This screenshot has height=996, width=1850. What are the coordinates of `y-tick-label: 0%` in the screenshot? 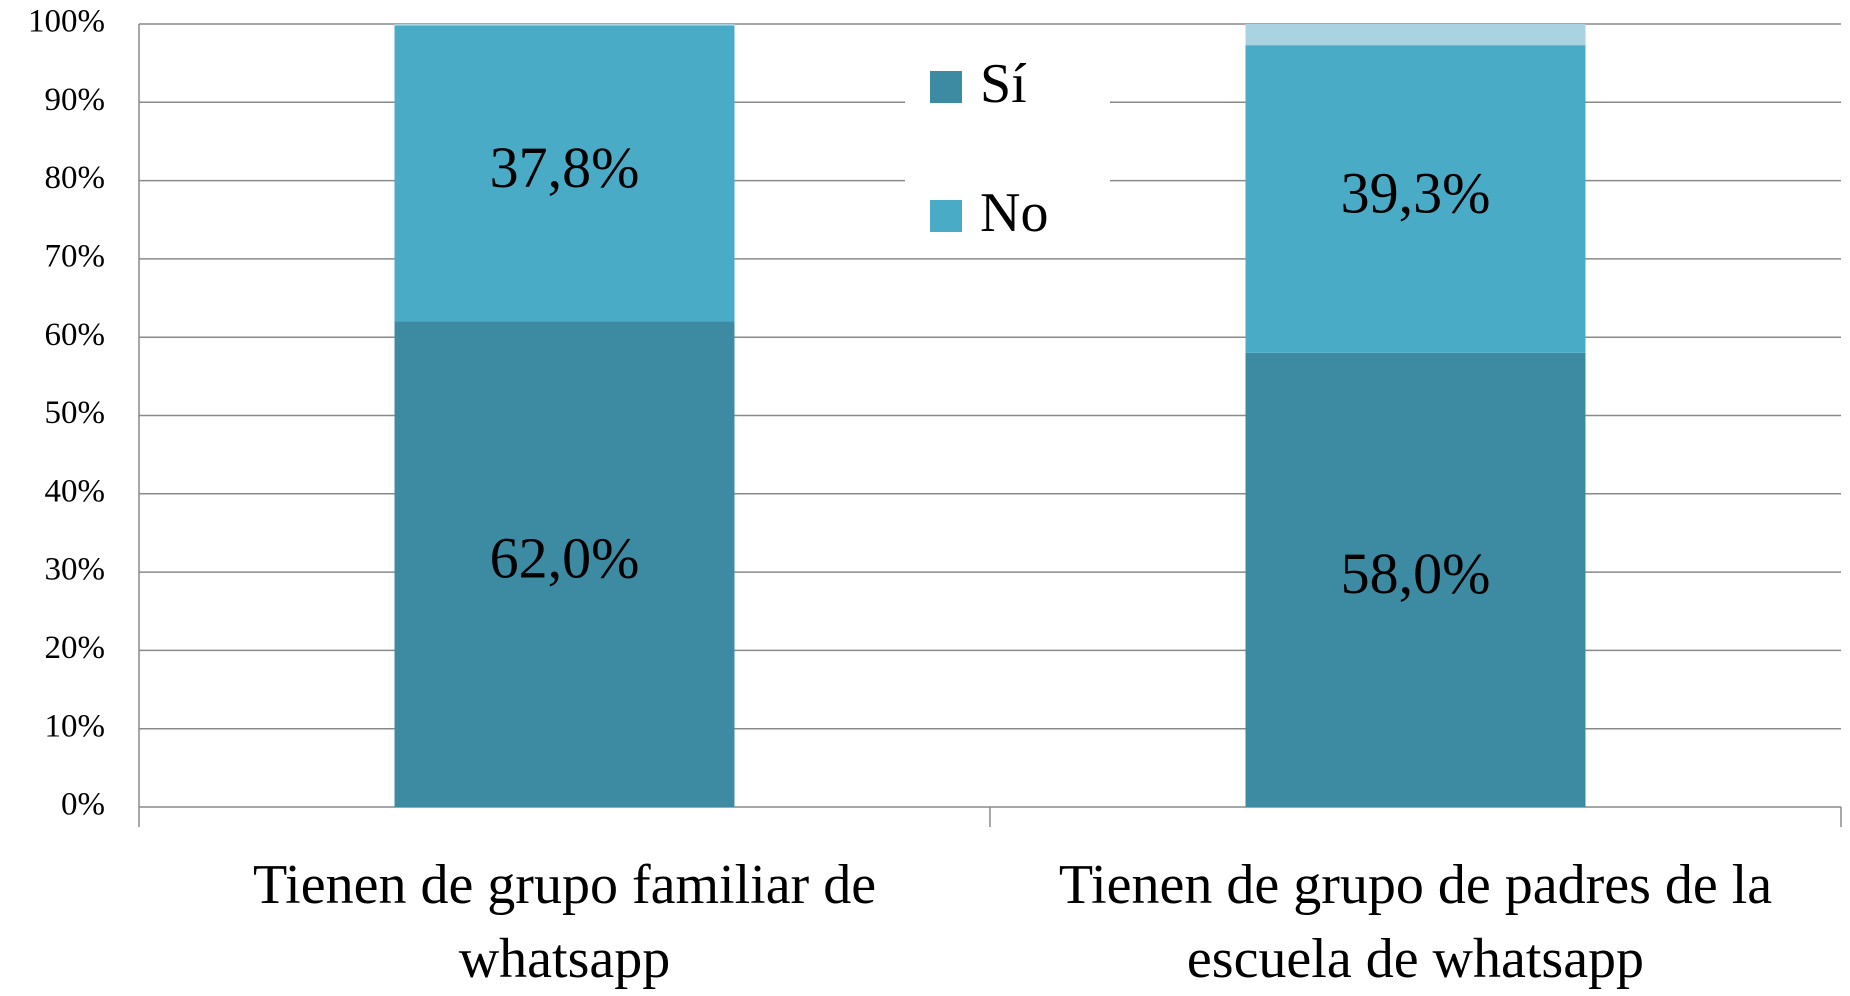 It's located at (83, 805).